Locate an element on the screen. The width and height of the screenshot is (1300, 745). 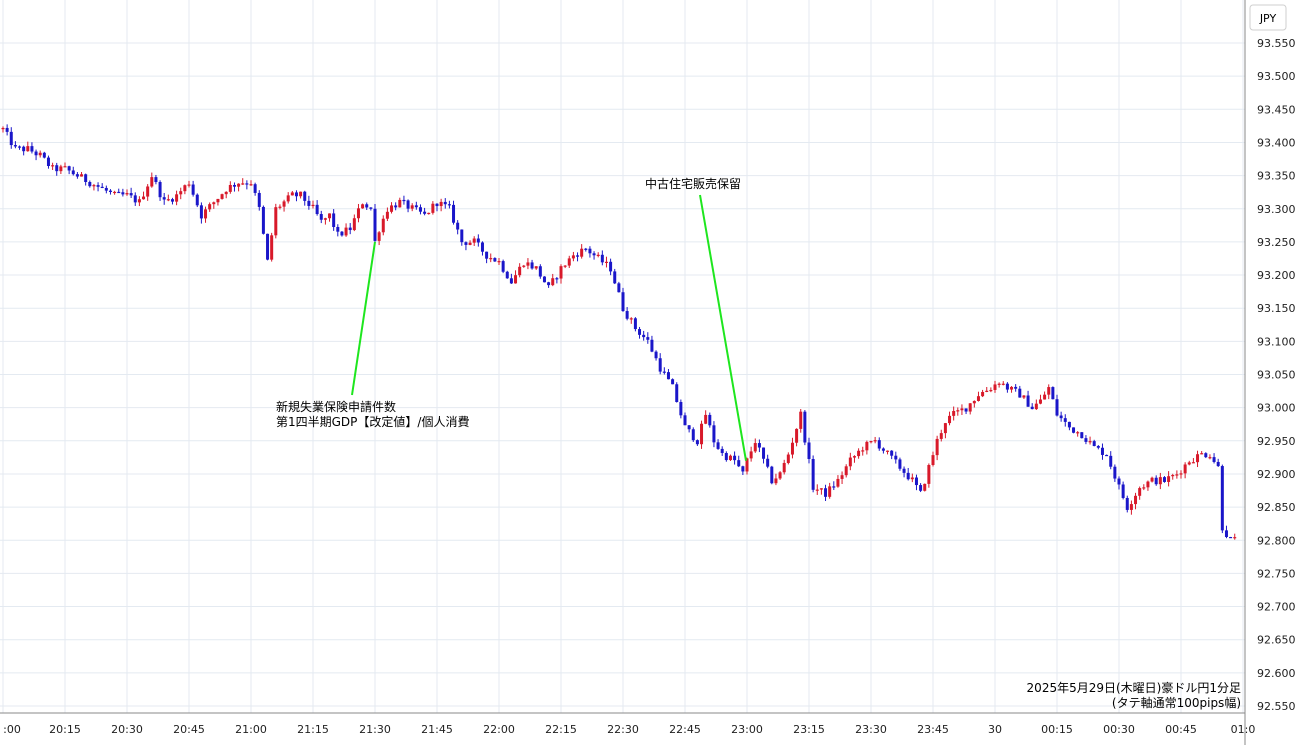
y-tick-label: 93.050 is located at coordinates (1276, 375).